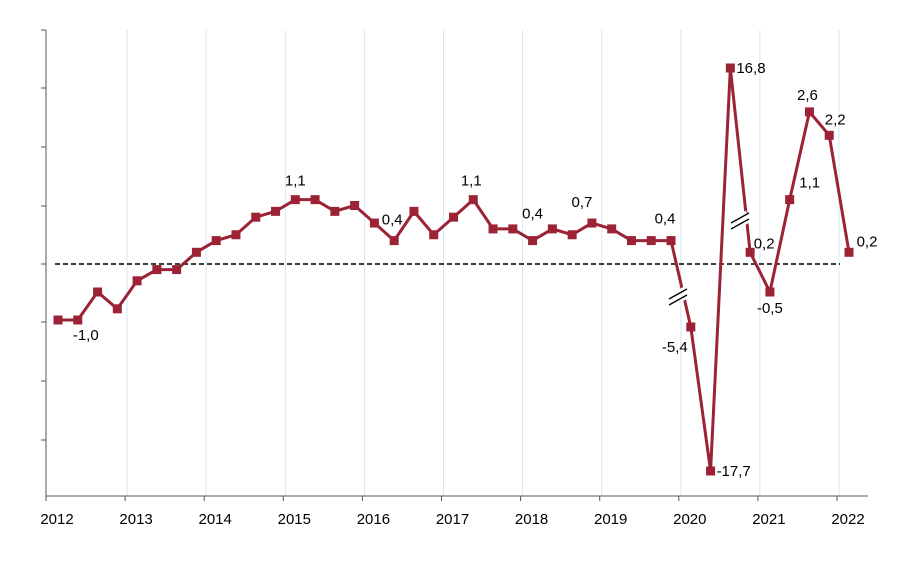  I want to click on data-label: -0,5, so click(770, 308).